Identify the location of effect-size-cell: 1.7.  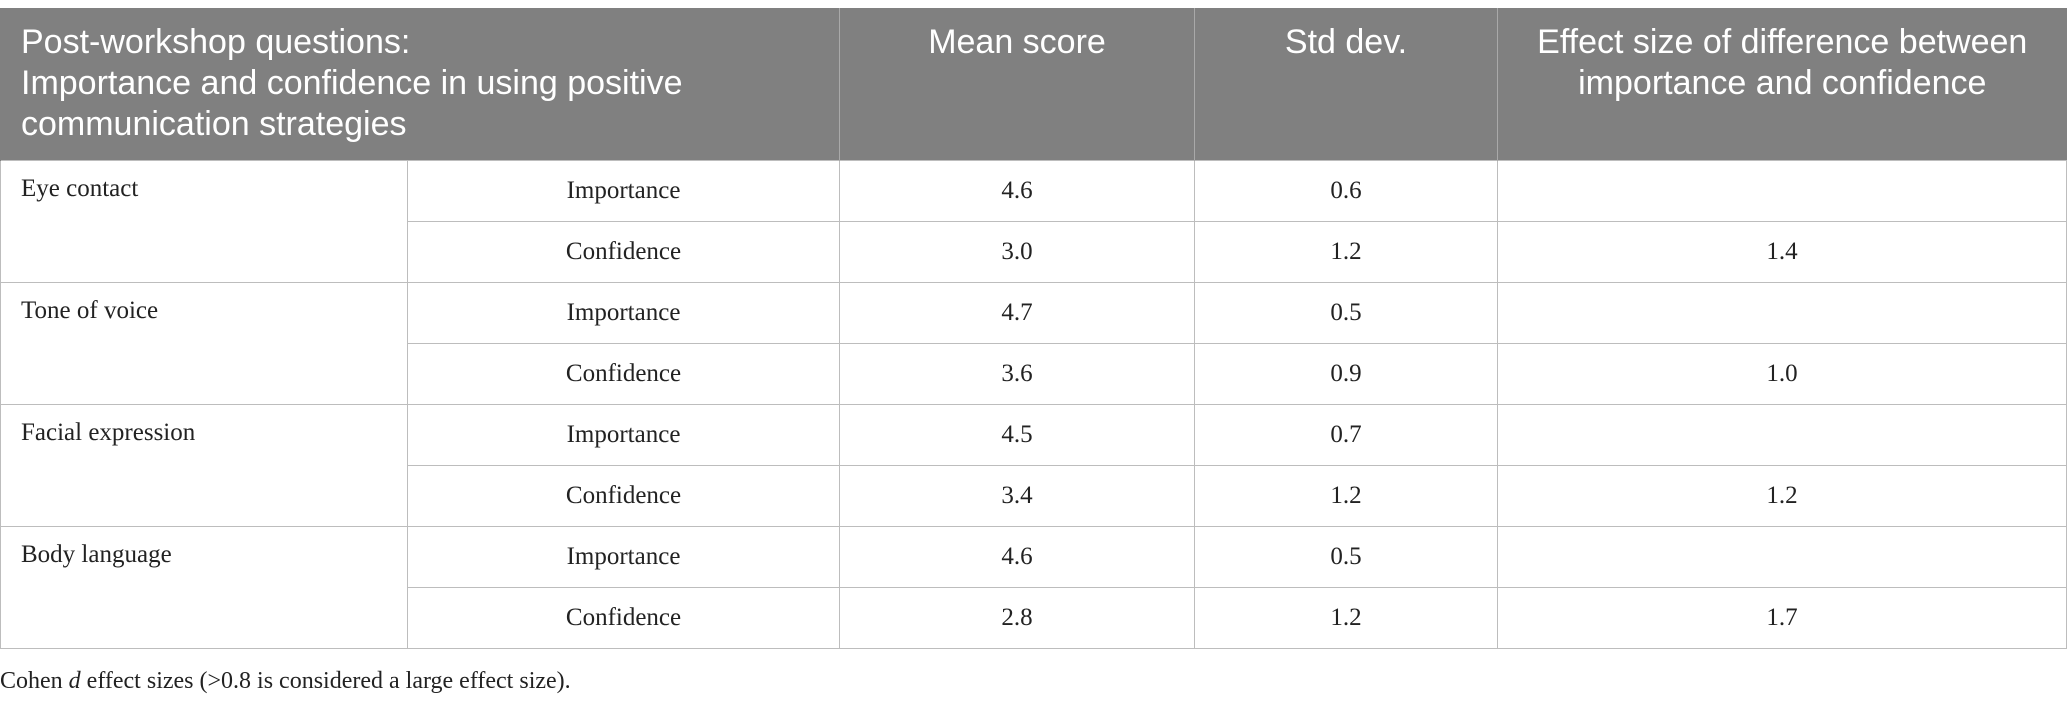
(1782, 617).